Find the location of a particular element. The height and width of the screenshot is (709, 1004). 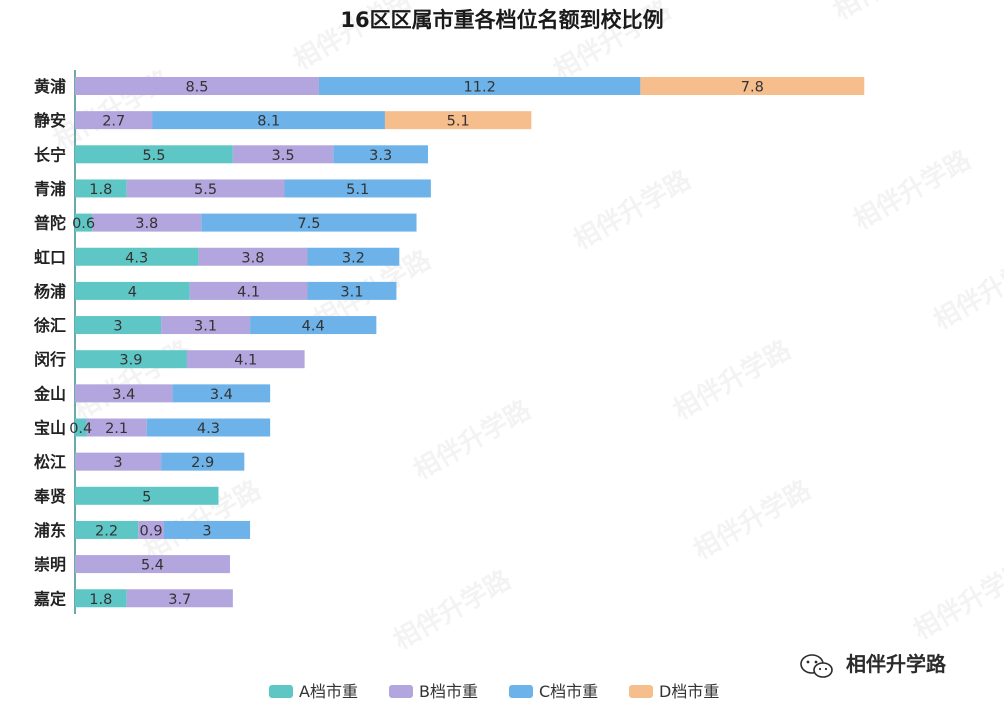

bar-value-label: 4 is located at coordinates (132, 292).